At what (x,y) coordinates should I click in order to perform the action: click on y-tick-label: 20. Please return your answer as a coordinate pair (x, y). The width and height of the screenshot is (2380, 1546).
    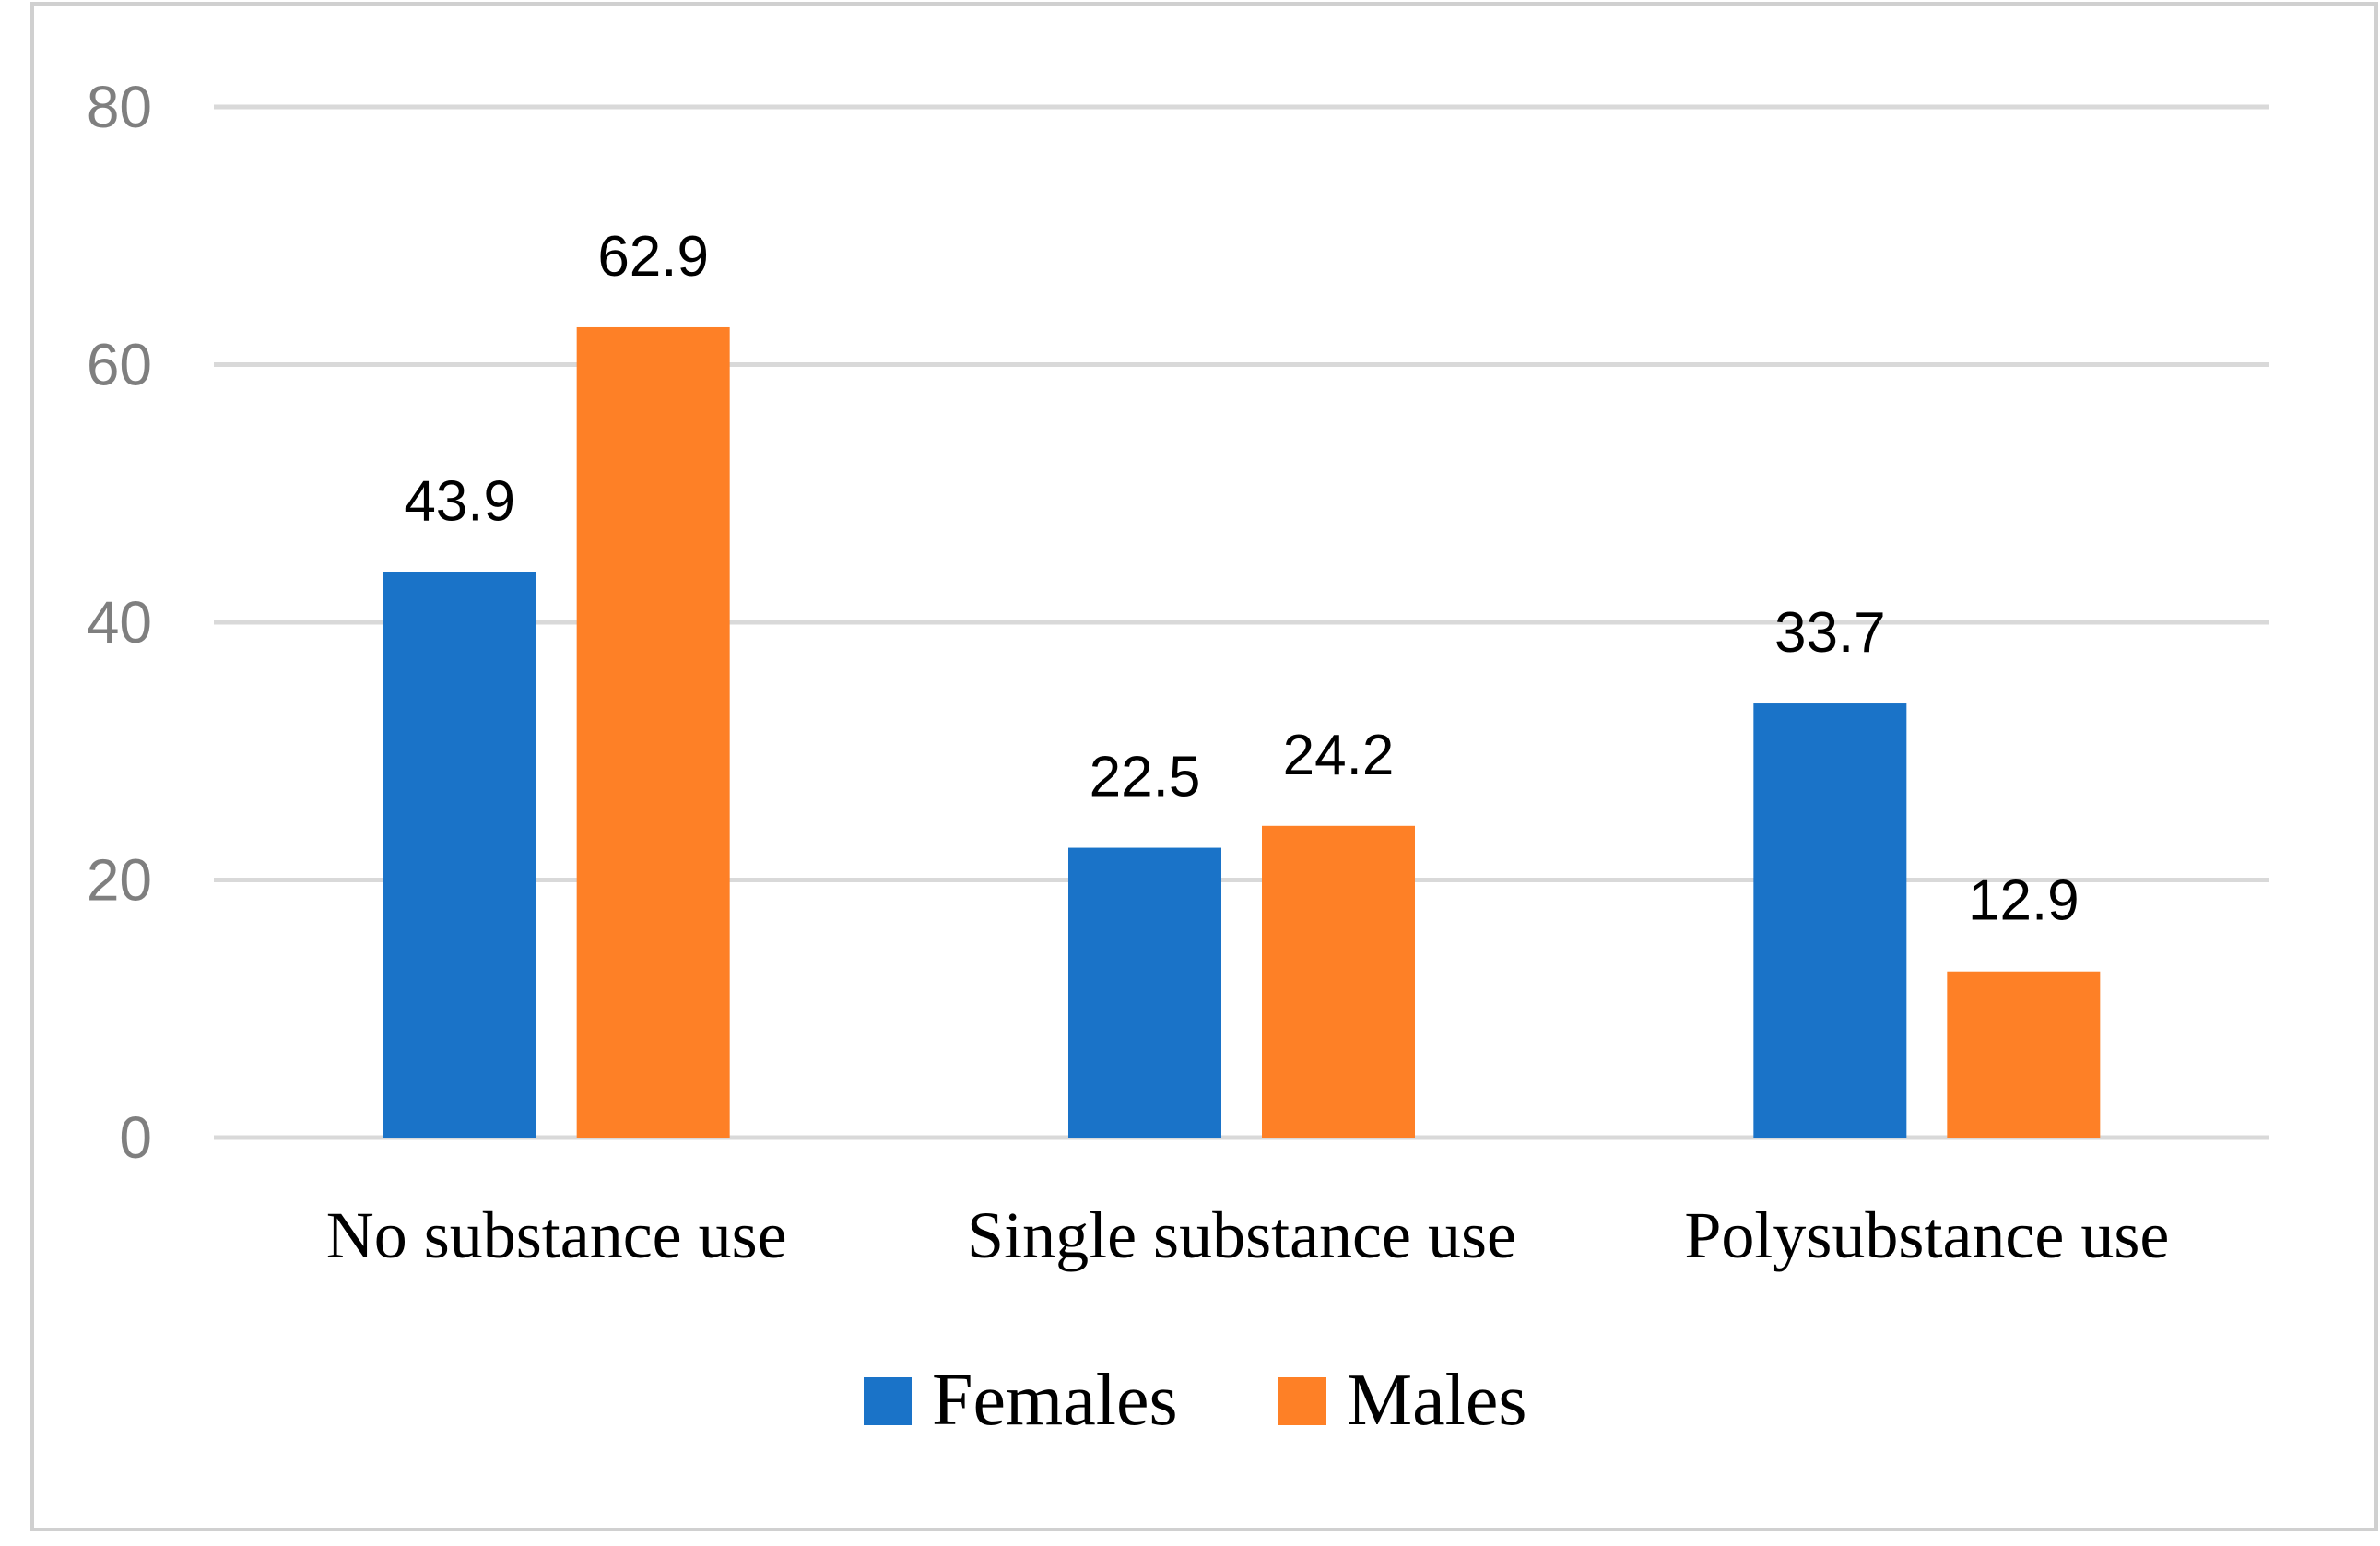
    Looking at the image, I should click on (119, 881).